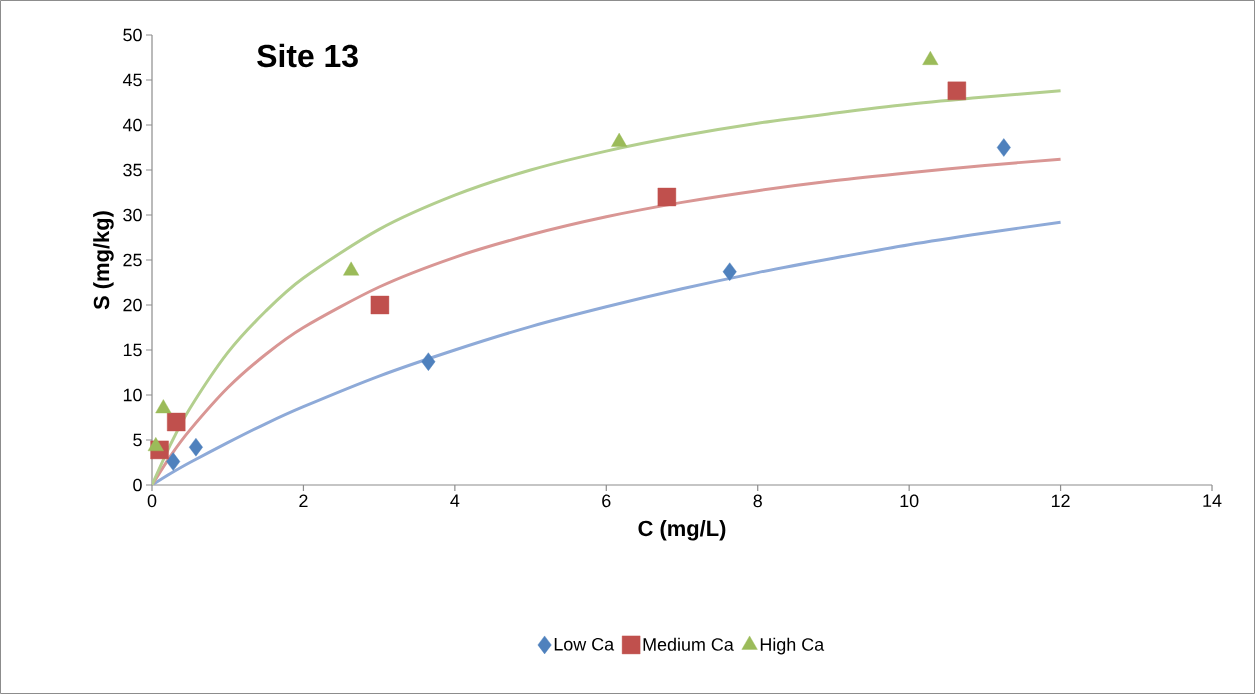 The image size is (1255, 694). I want to click on x-tick-label: 6, so click(606, 501).